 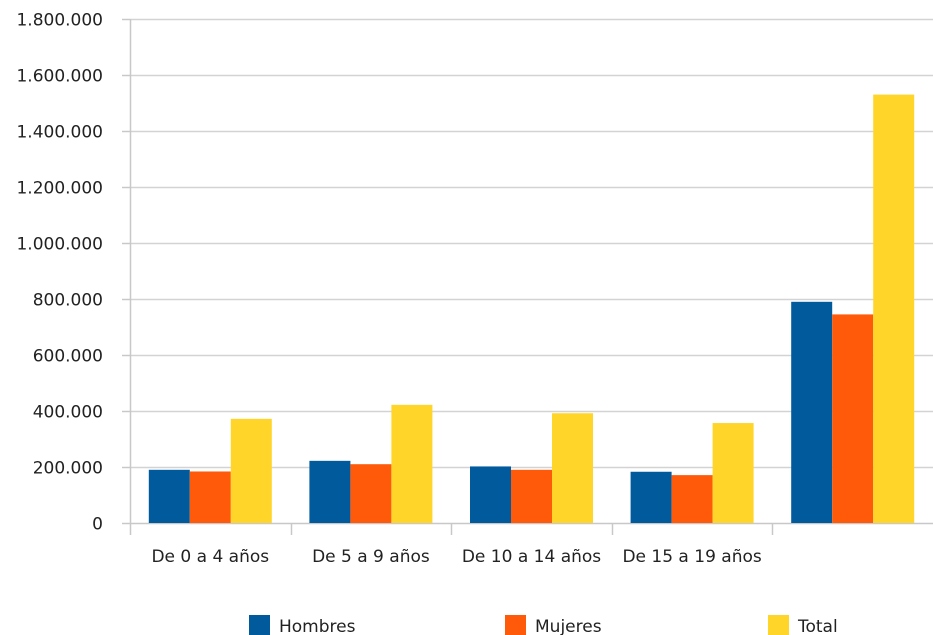 I want to click on x-tick-label: De 5 a 9 años, so click(x=371, y=557).